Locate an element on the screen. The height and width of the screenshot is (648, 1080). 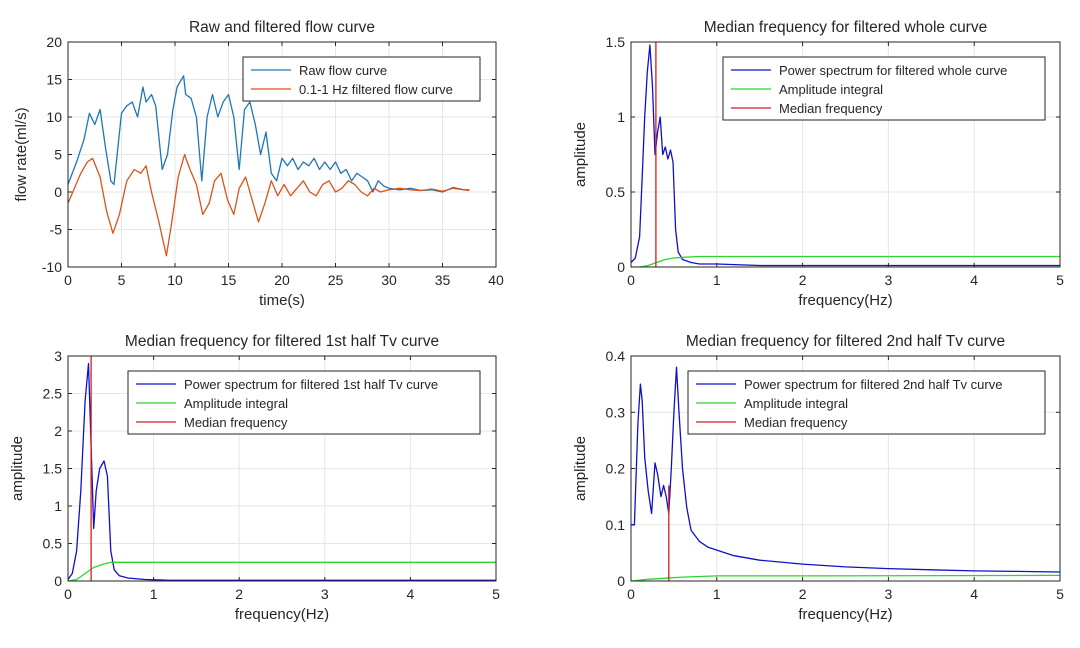
legend-entry: Power spectrum for filtered whole curve is located at coordinates (893, 70).